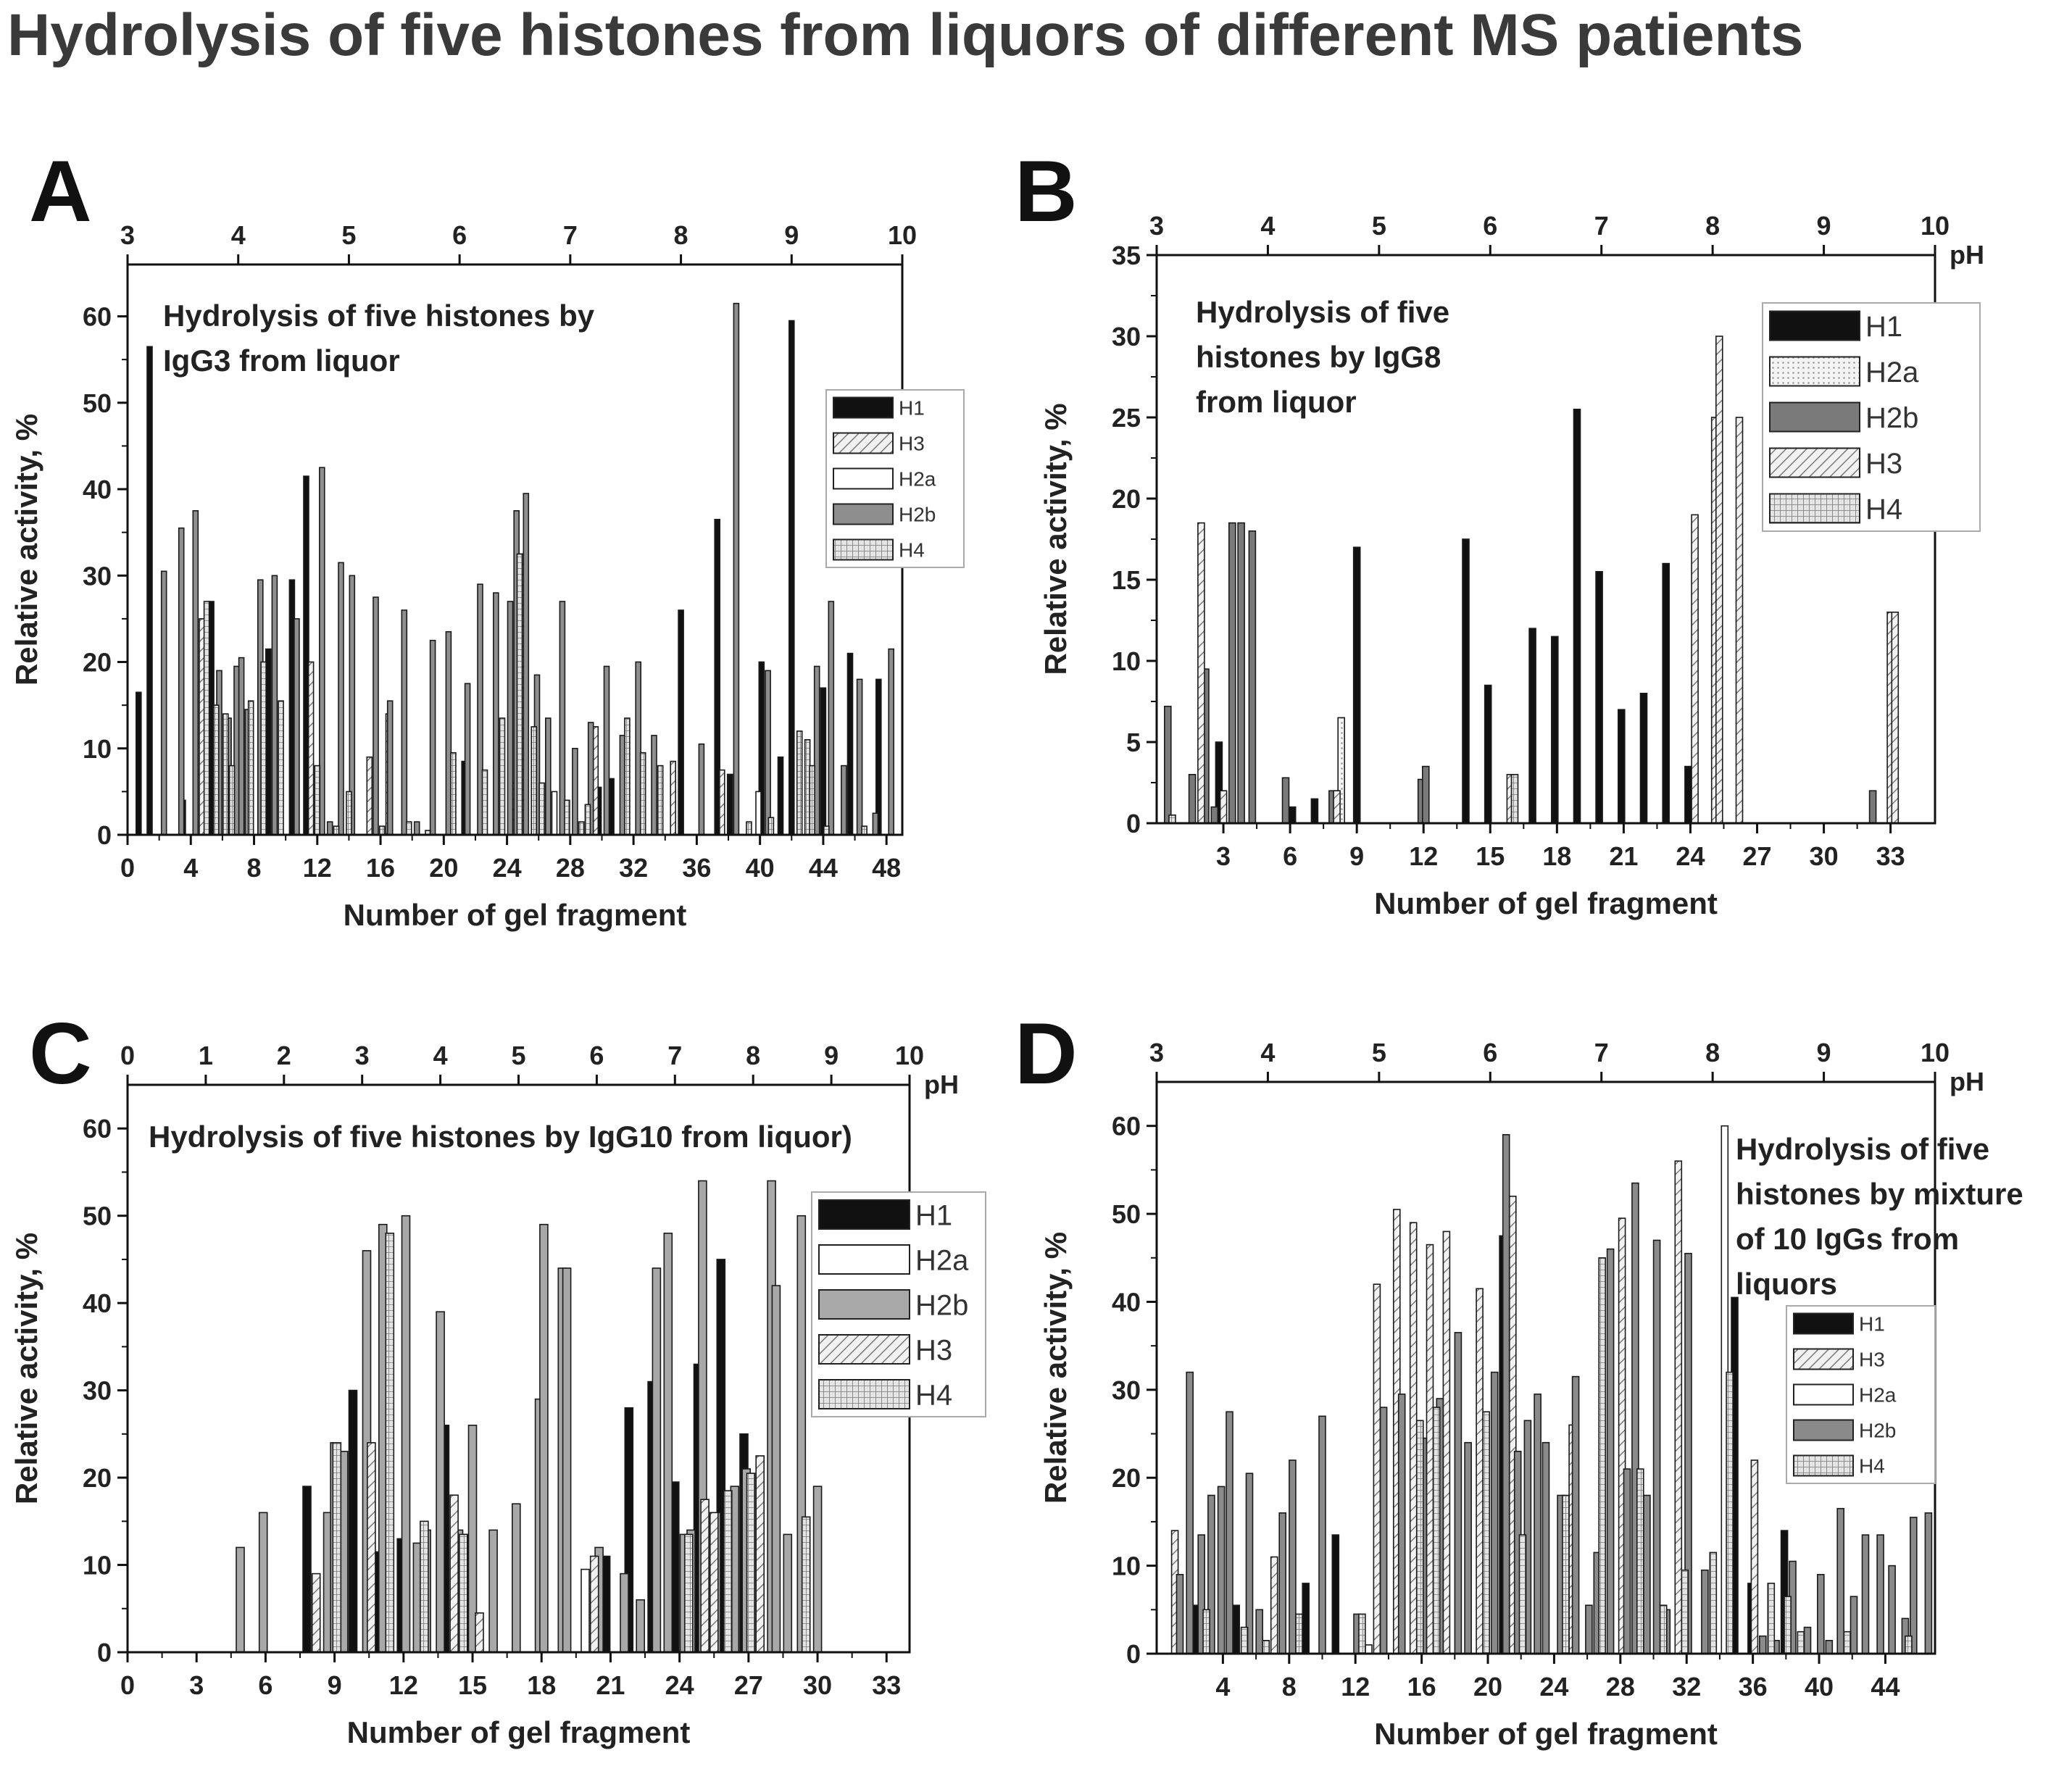  Describe the element at coordinates (1872, 1360) in the screenshot. I see `legend-label-h3: H3` at that location.